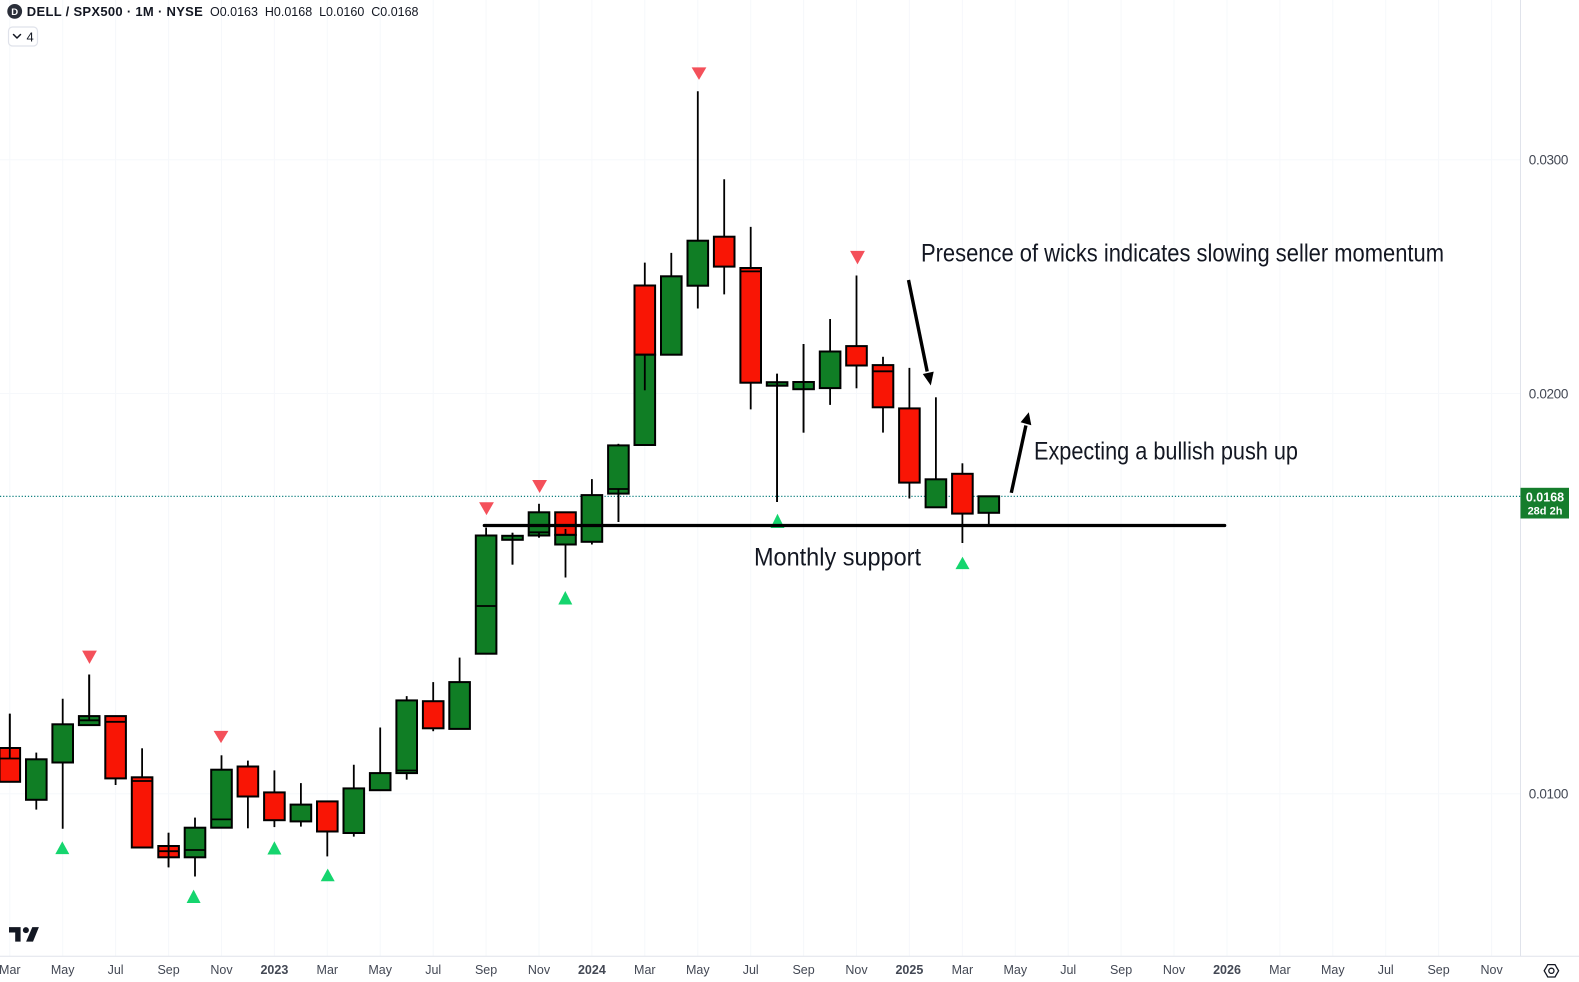 This screenshot has width=1579, height=982. I want to click on svg-text: Expecting a bullish push up, so click(1166, 452).